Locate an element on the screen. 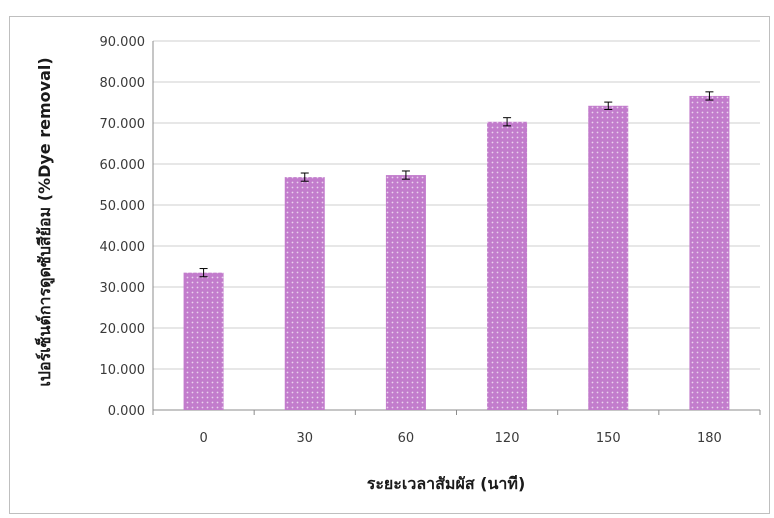 The image size is (774, 518). y-tick-label: 20.000 is located at coordinates (123, 329).